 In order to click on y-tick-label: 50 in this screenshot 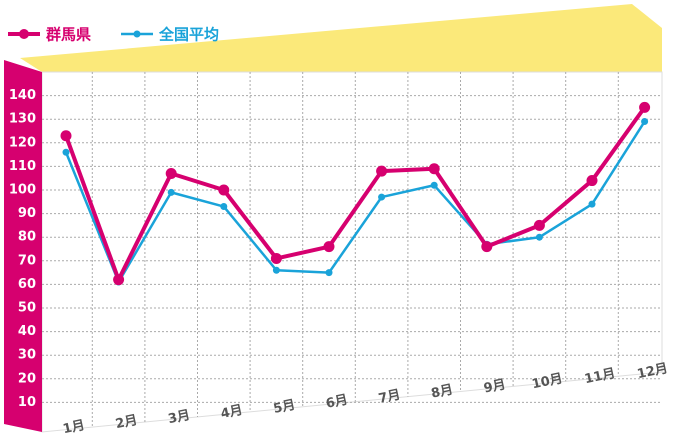, I will do `click(27, 308)`.